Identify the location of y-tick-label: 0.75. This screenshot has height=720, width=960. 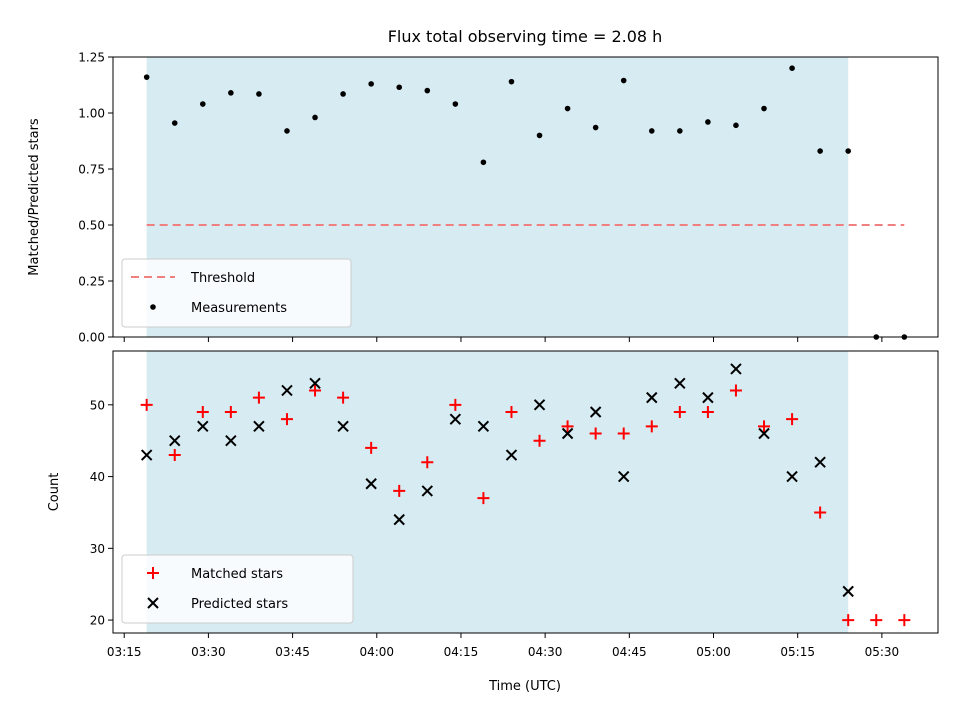
(91, 170).